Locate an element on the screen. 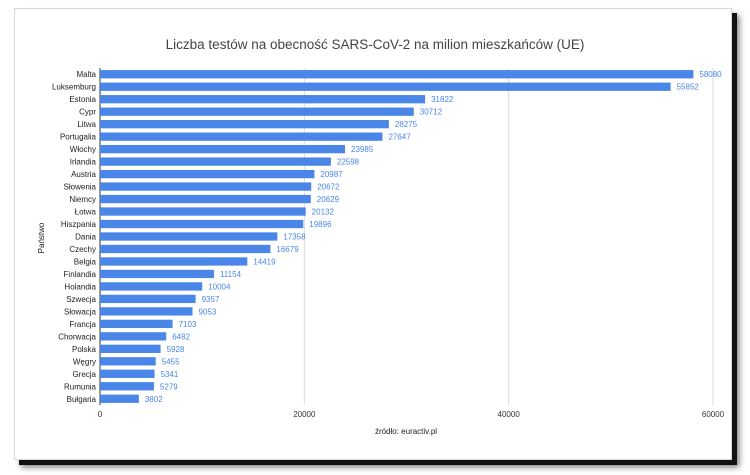  category-label: Portugalia is located at coordinates (78, 137).